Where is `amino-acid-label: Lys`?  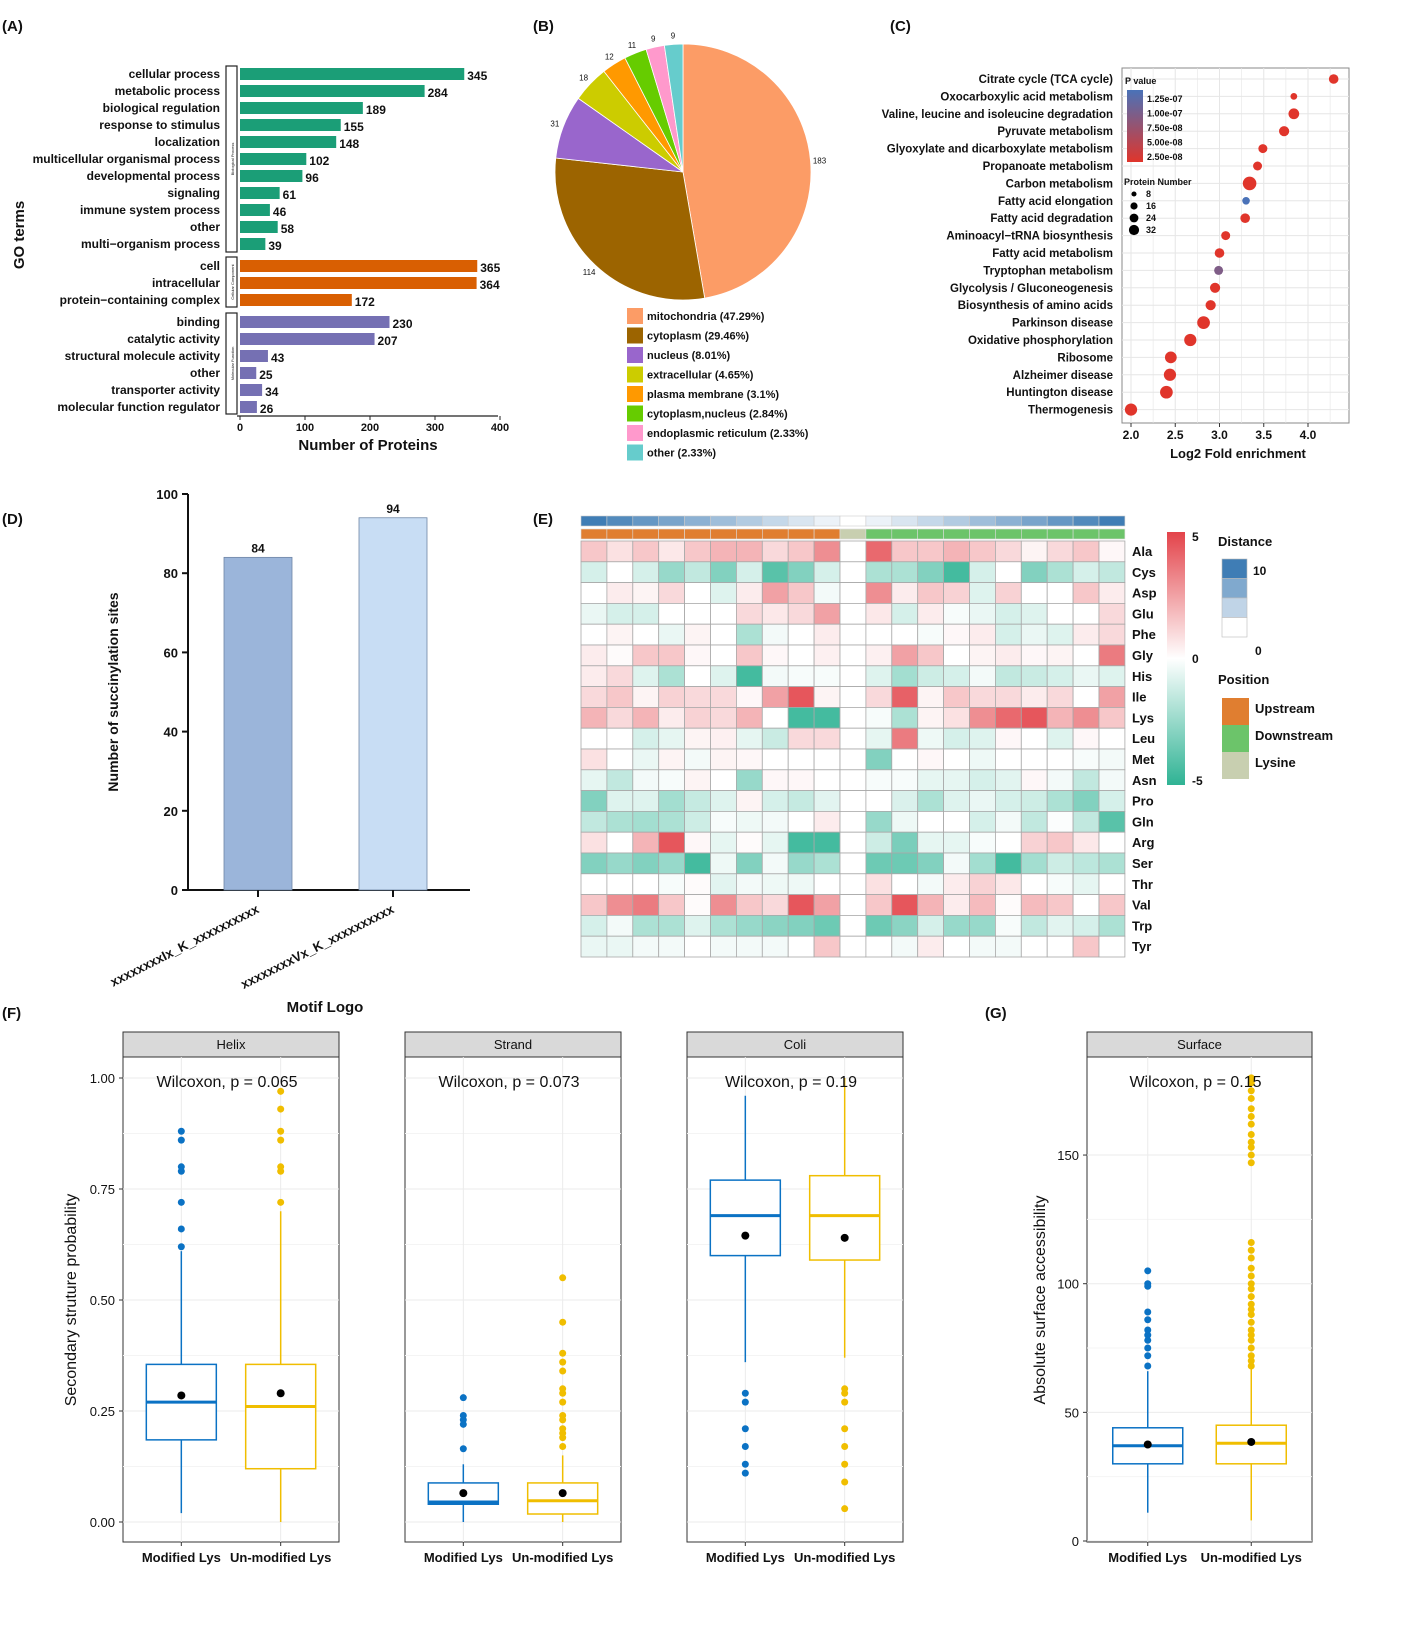
amino-acid-label: Lys is located at coordinates (1143, 717).